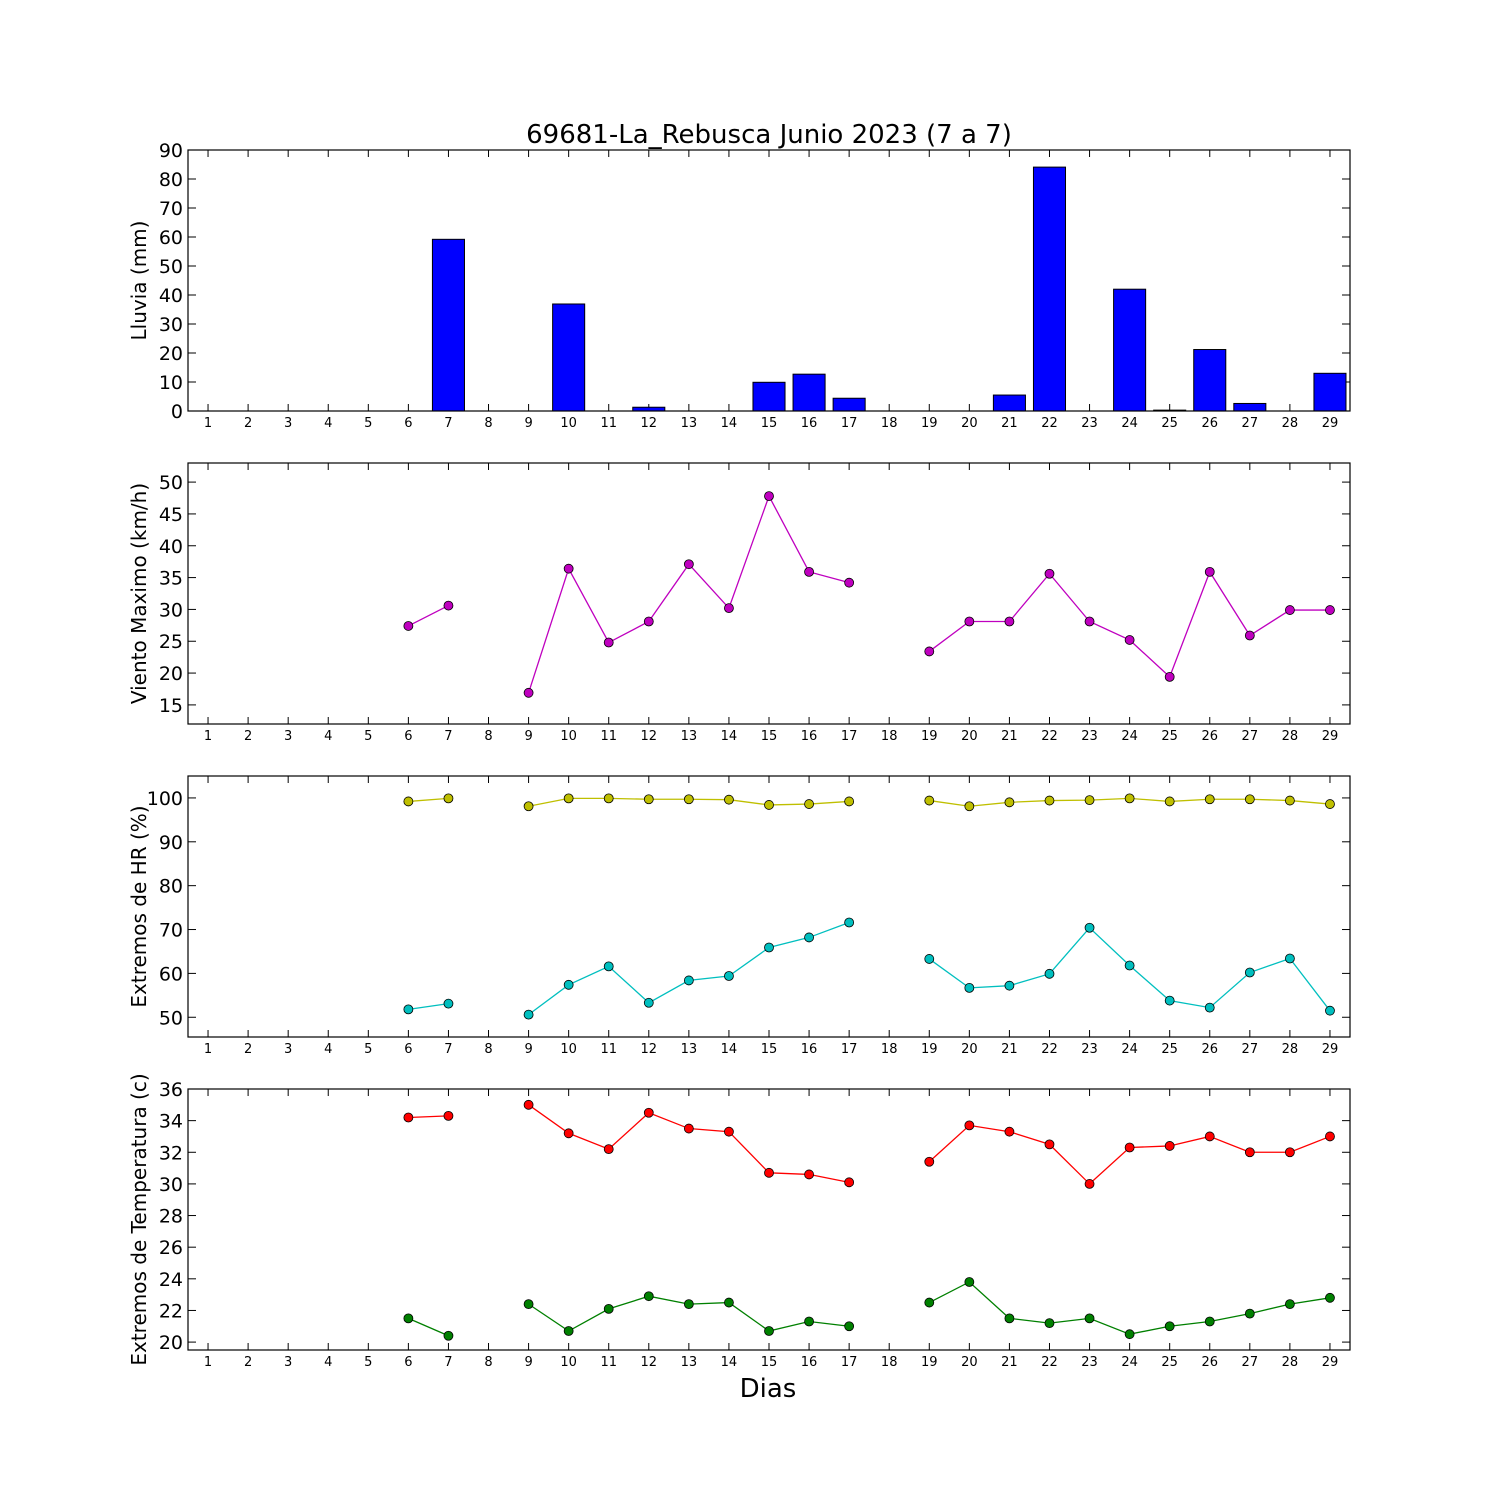 Image resolution: width=1500 pixels, height=1500 pixels. I want to click on x-tick-label: 25, so click(1169, 1362).